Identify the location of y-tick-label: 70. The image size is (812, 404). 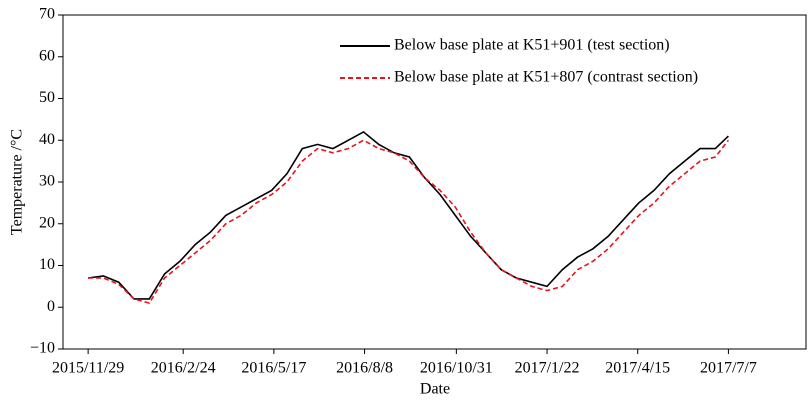
(47, 14).